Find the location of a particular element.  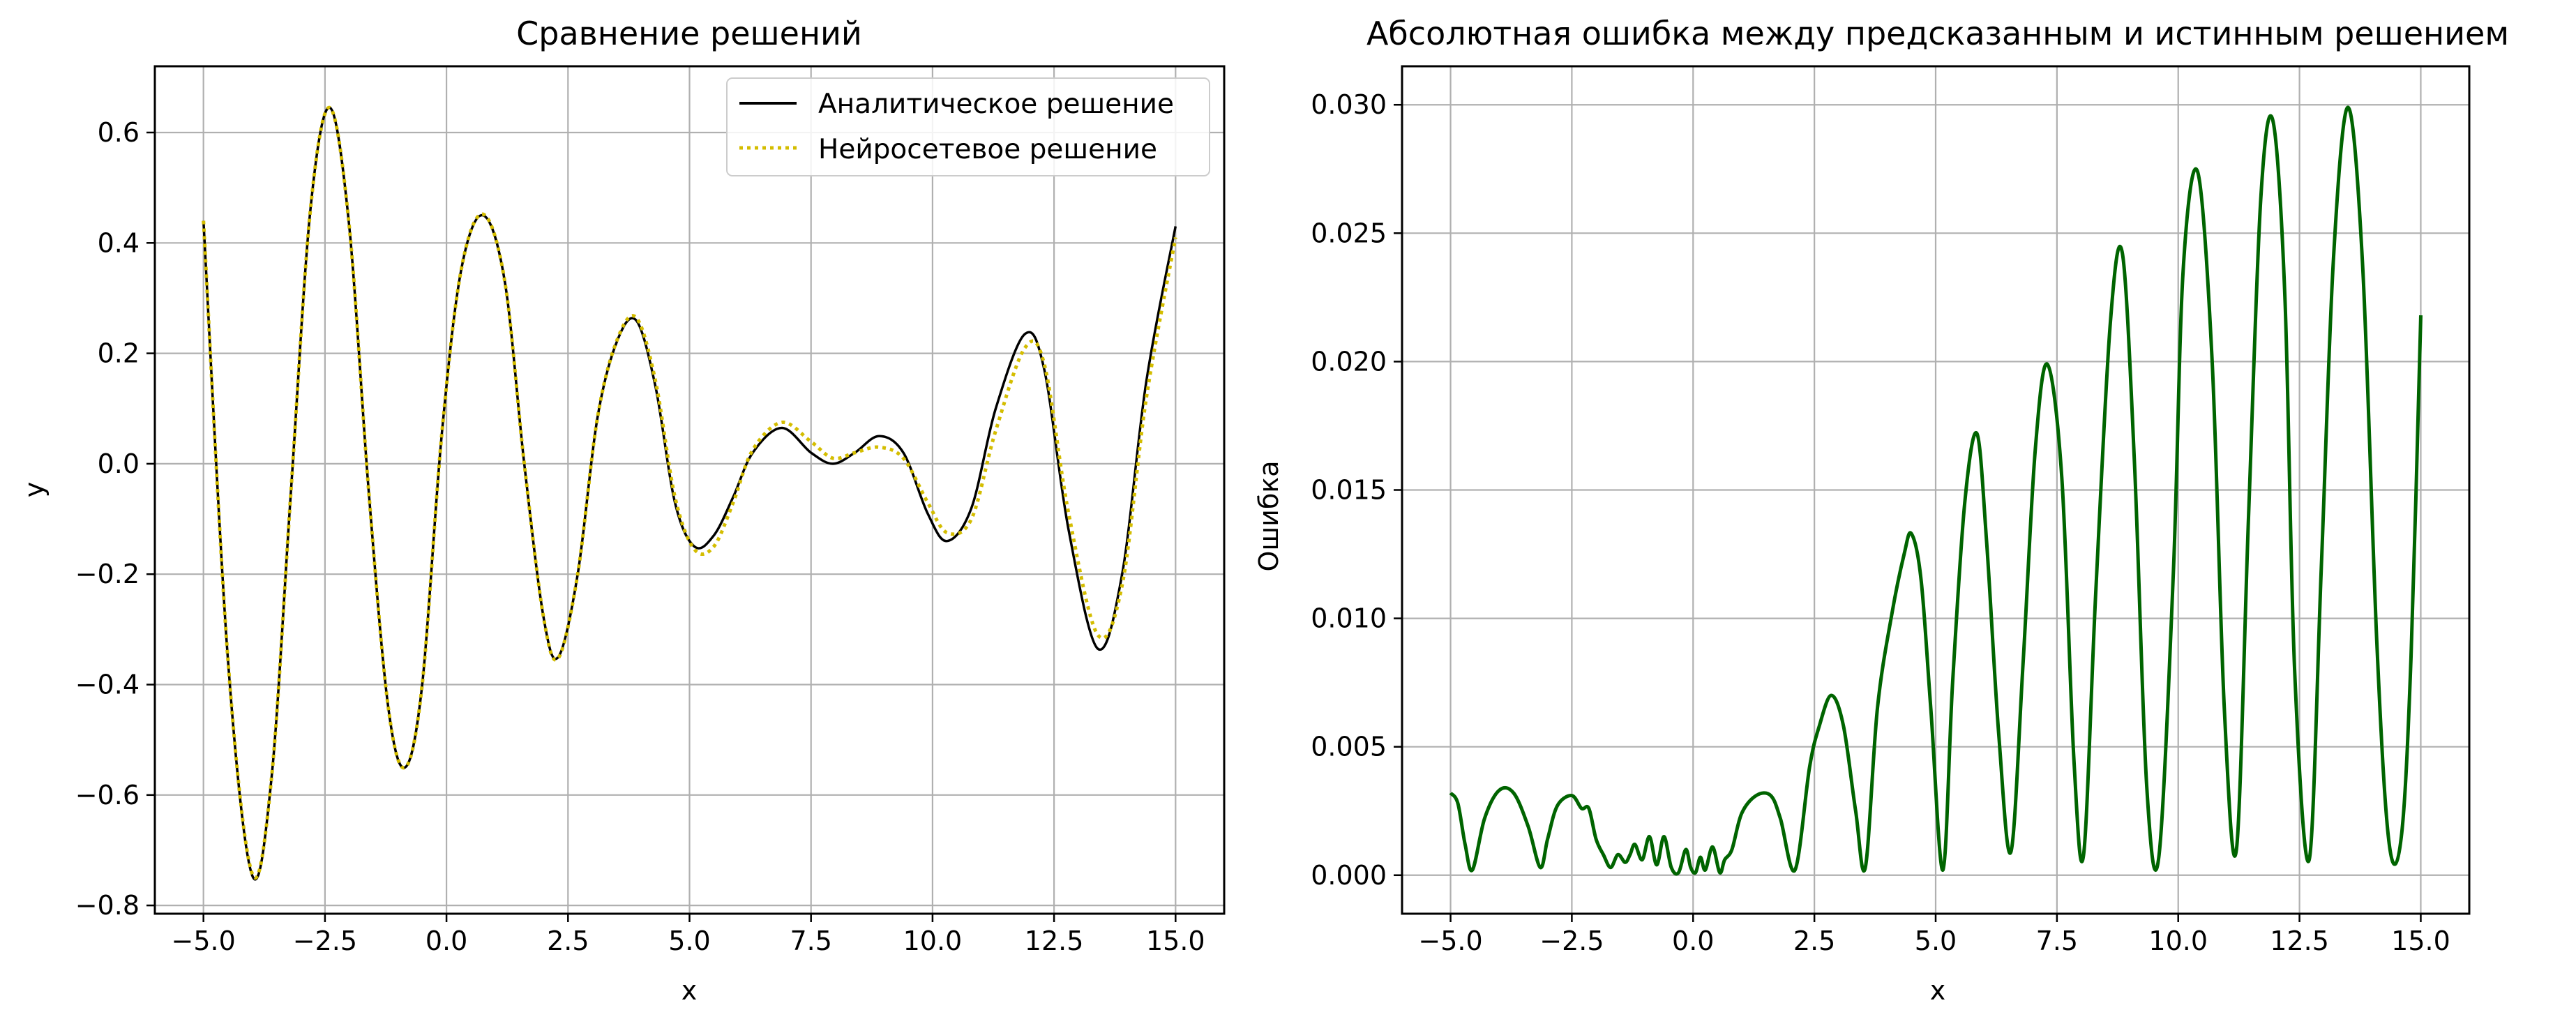

legend-box is located at coordinates (968, 126).